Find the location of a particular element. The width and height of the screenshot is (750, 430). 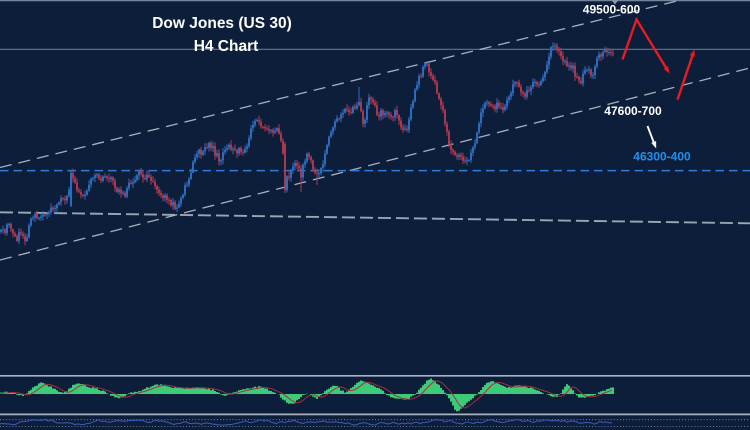

svg-text: H4 Chart is located at coordinates (226, 46).